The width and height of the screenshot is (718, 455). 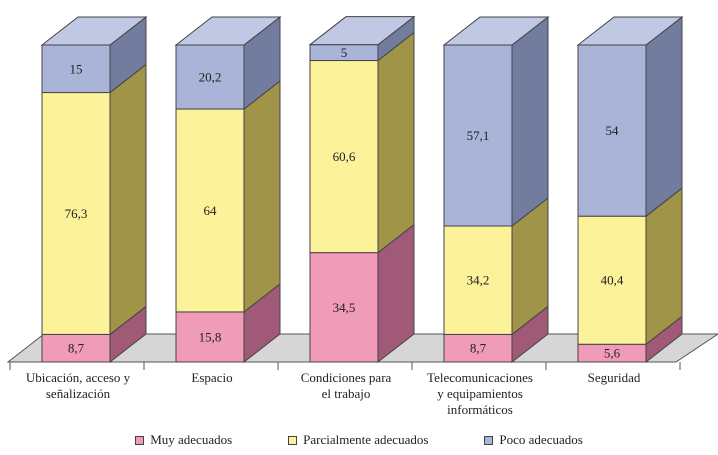 What do you see at coordinates (78, 393) in the screenshot?
I see `category-label: señalización` at bounding box center [78, 393].